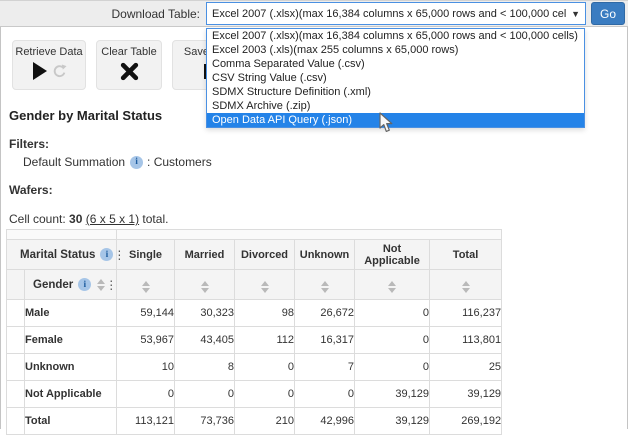  Describe the element at coordinates (49, 52) in the screenshot. I see `retrieve-data-label: Retrieve Data` at that location.